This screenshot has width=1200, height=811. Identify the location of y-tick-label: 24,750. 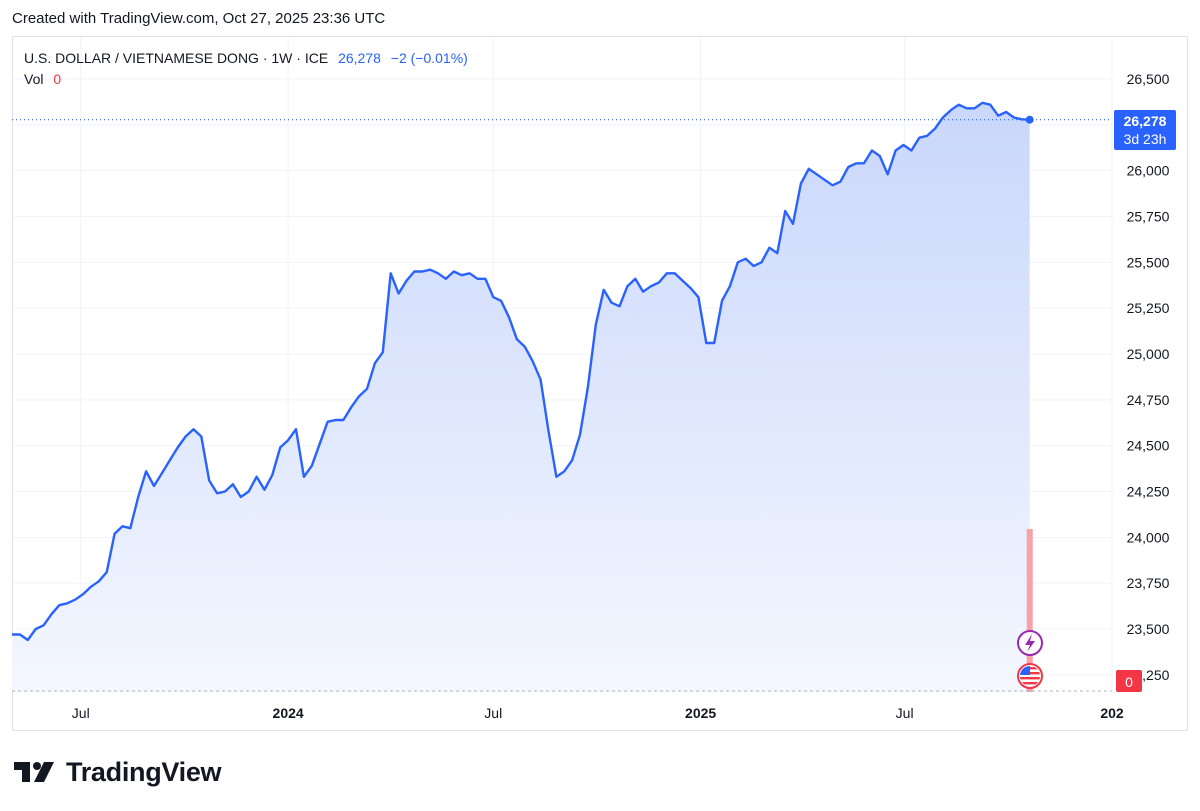
(1148, 400).